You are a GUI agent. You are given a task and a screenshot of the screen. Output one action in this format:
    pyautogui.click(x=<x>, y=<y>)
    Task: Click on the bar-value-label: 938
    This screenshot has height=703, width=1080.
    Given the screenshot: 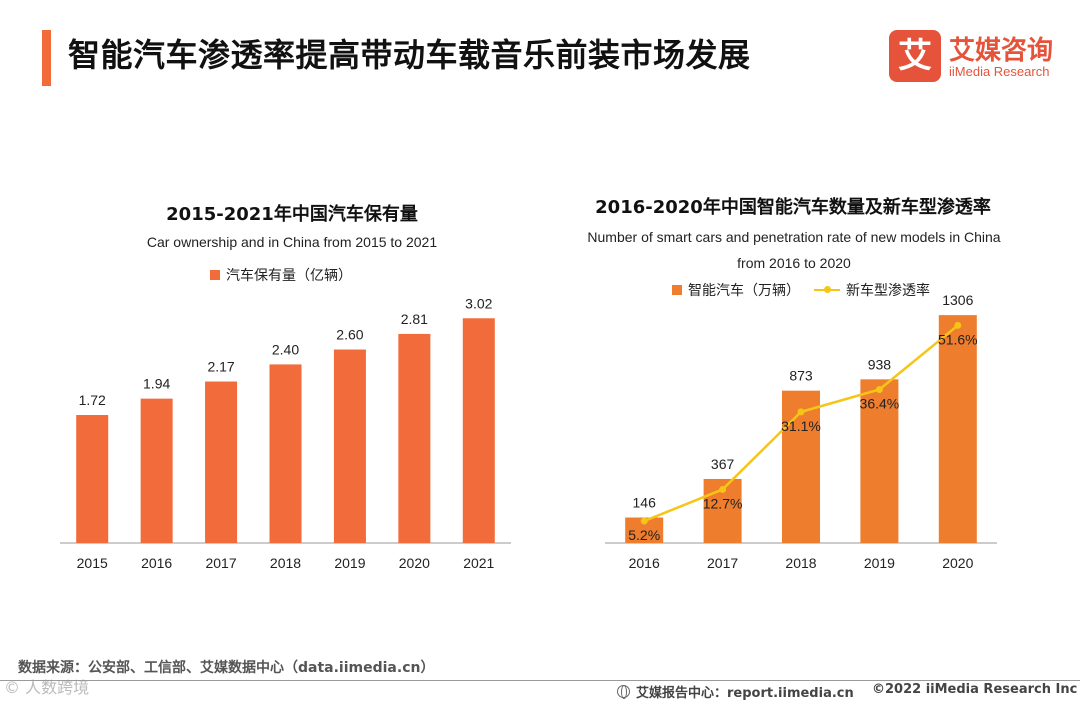 What is the action you would take?
    pyautogui.click(x=880, y=364)
    